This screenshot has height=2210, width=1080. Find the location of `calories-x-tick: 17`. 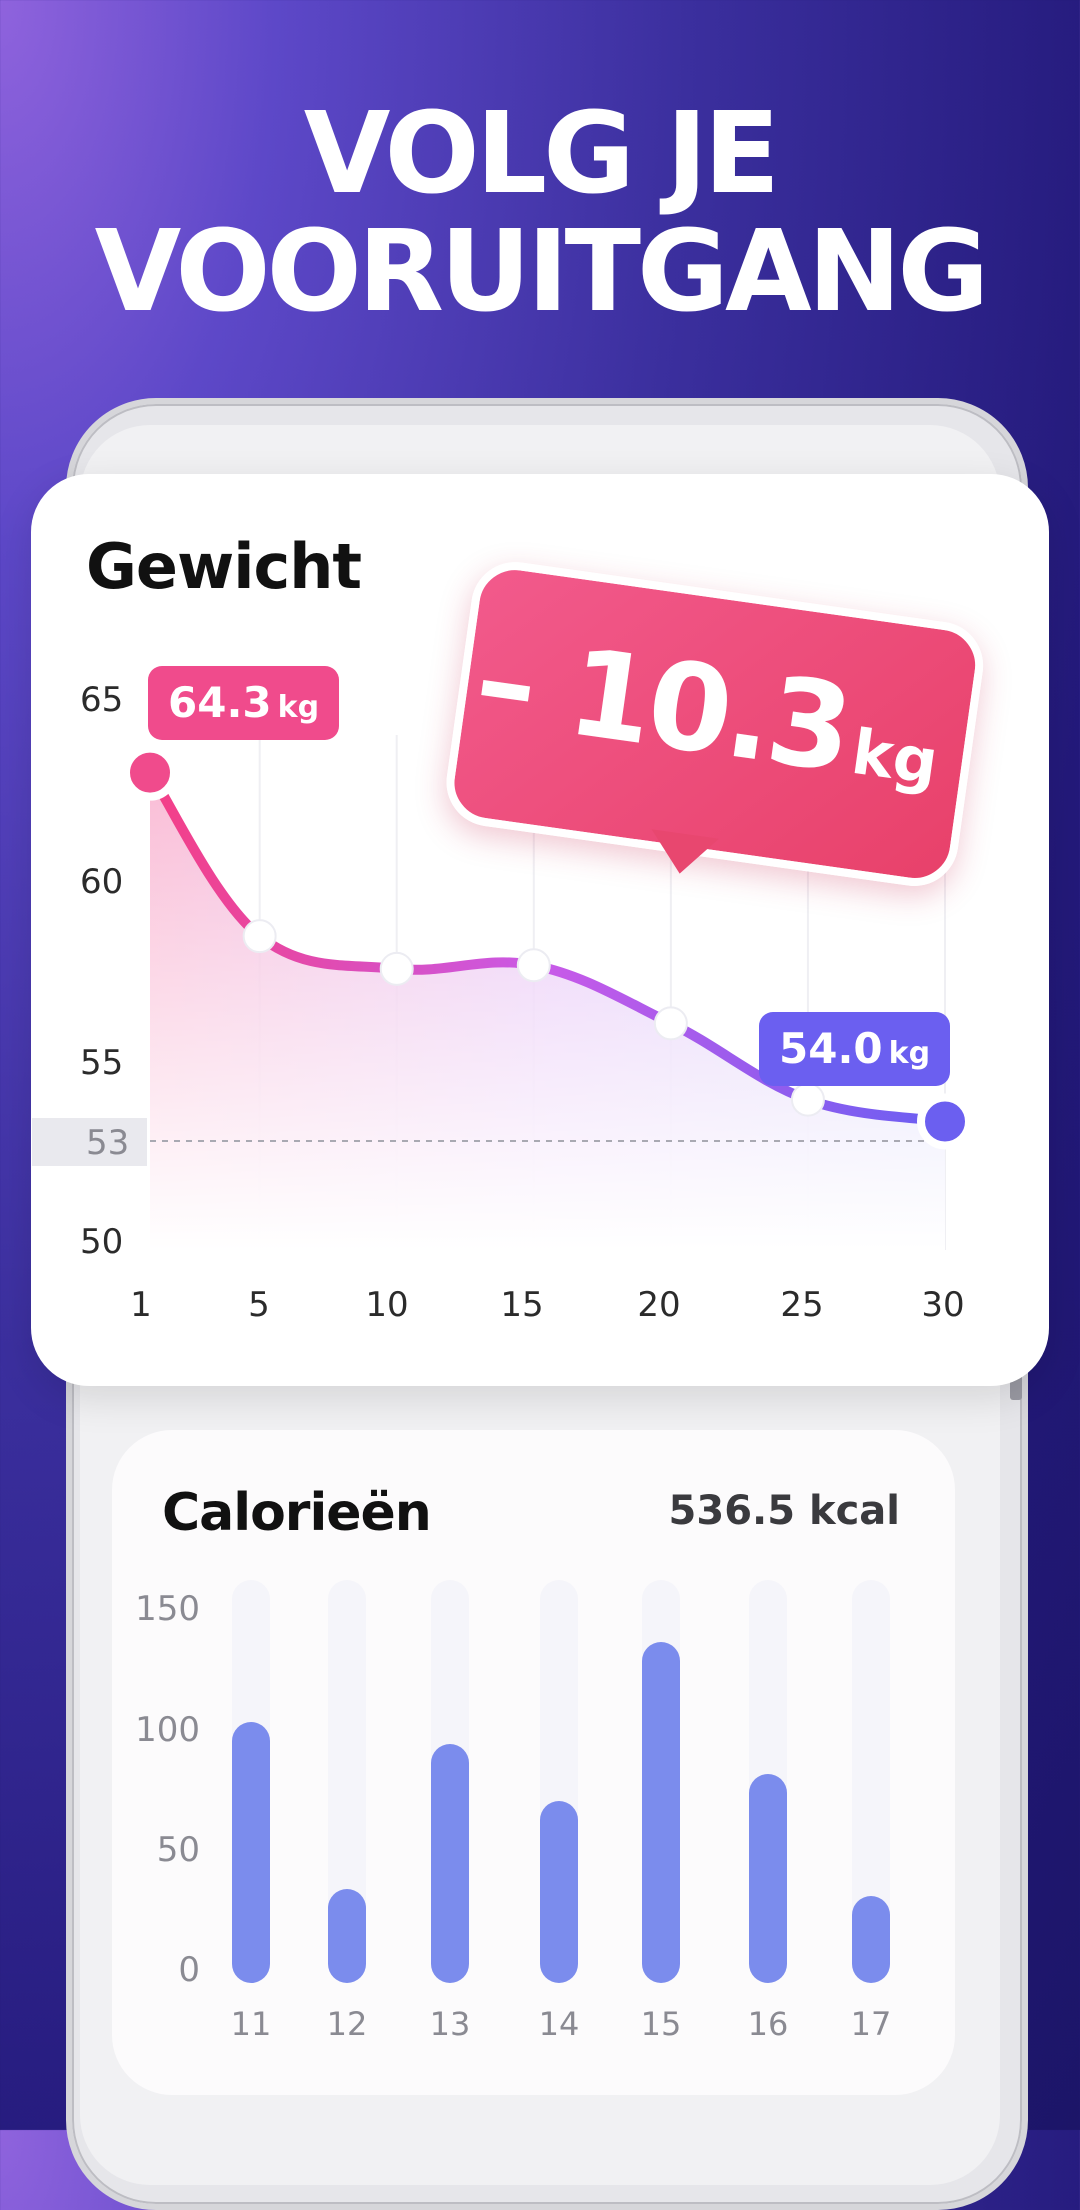

calories-x-tick: 17 is located at coordinates (871, 2024).